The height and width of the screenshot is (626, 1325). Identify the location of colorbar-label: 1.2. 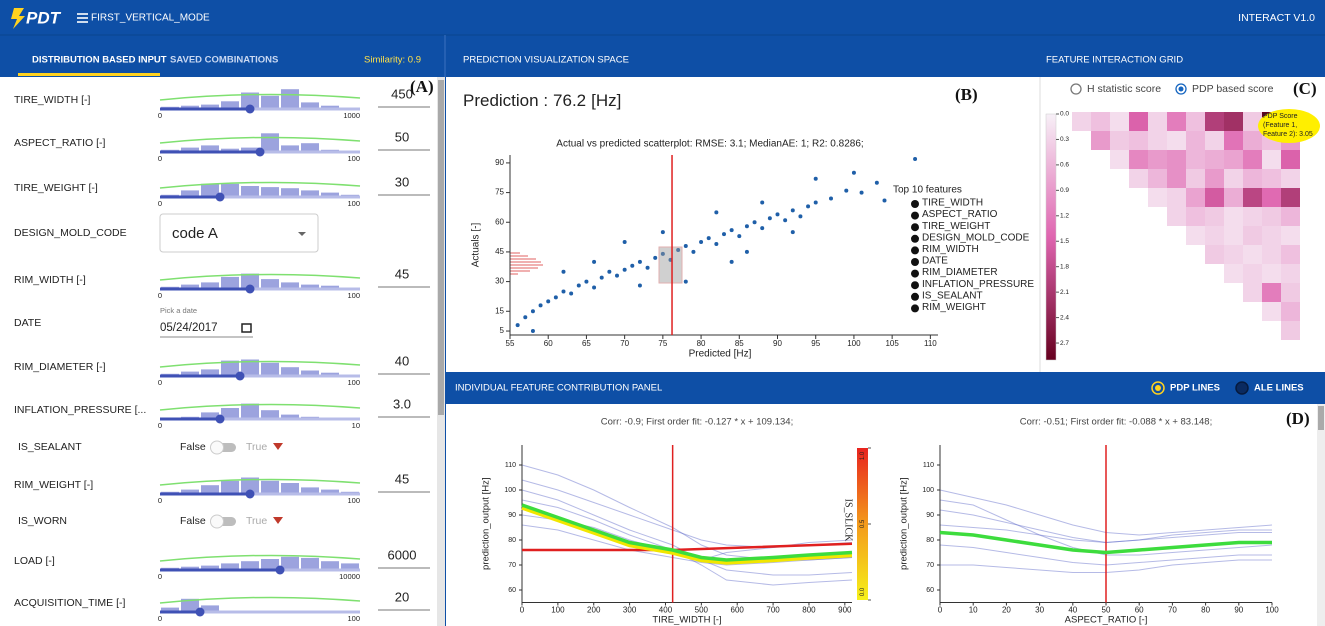
(1064, 216).